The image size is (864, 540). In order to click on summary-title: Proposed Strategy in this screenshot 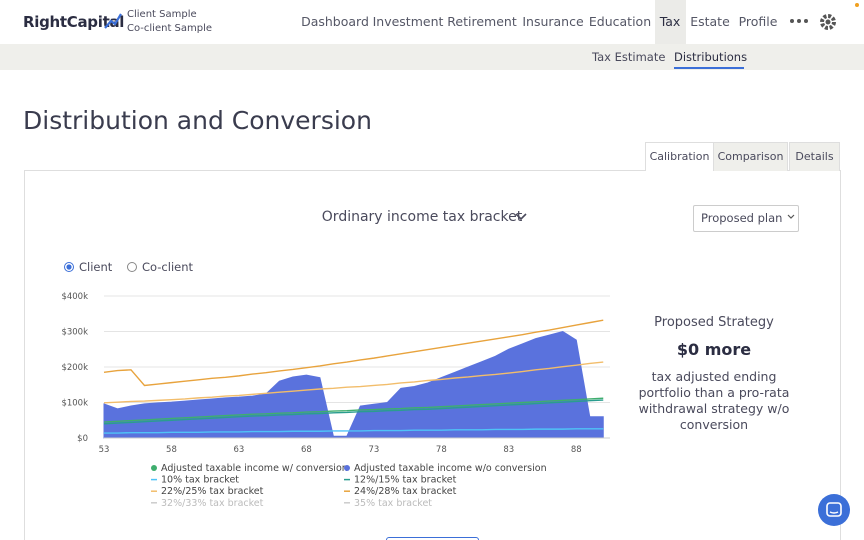, I will do `click(714, 322)`.